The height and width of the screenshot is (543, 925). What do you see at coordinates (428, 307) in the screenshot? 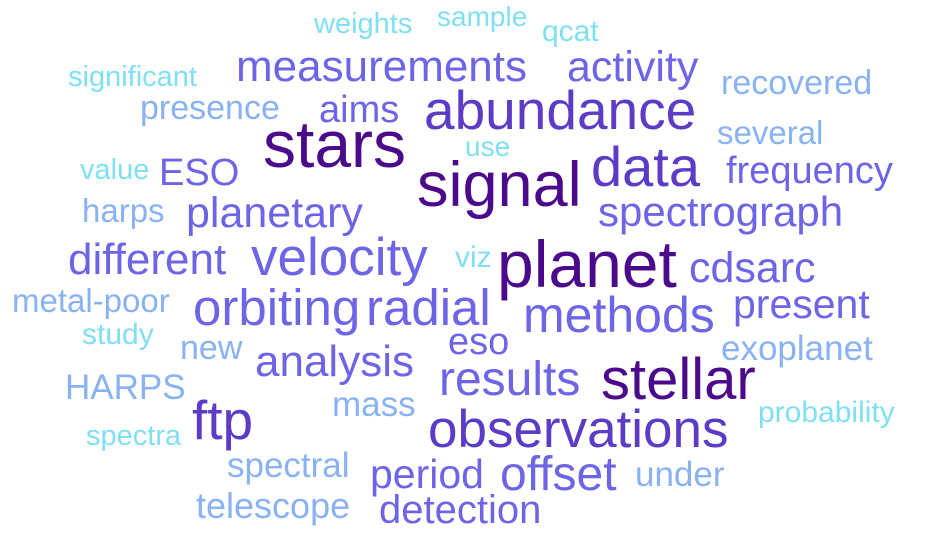
I see `word-radial: radial` at bounding box center [428, 307].